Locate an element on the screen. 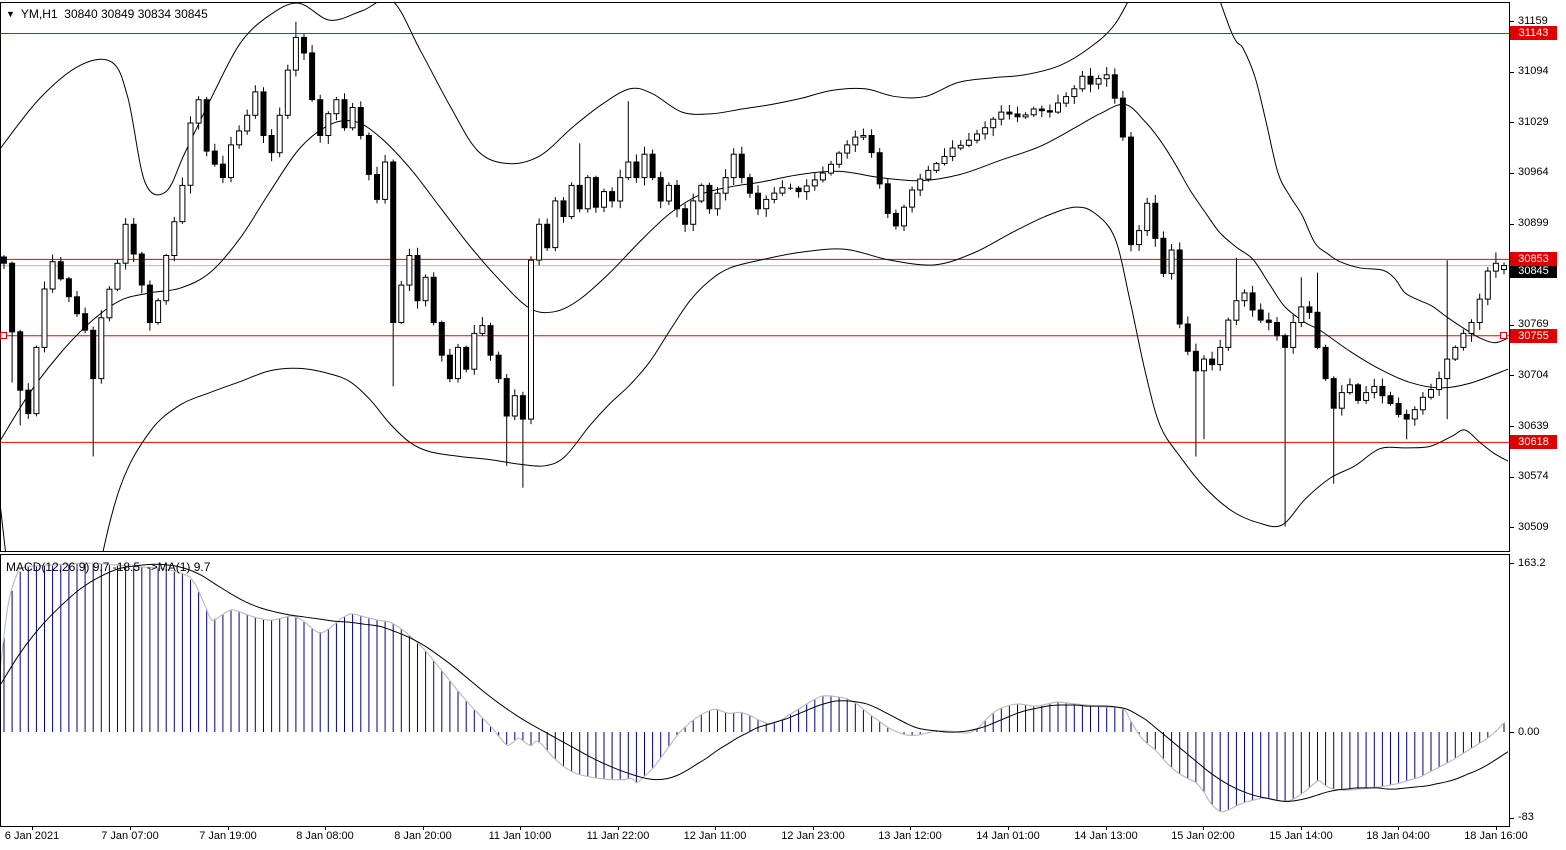  time-label: 14 Jan 13:00 is located at coordinates (1106, 836).